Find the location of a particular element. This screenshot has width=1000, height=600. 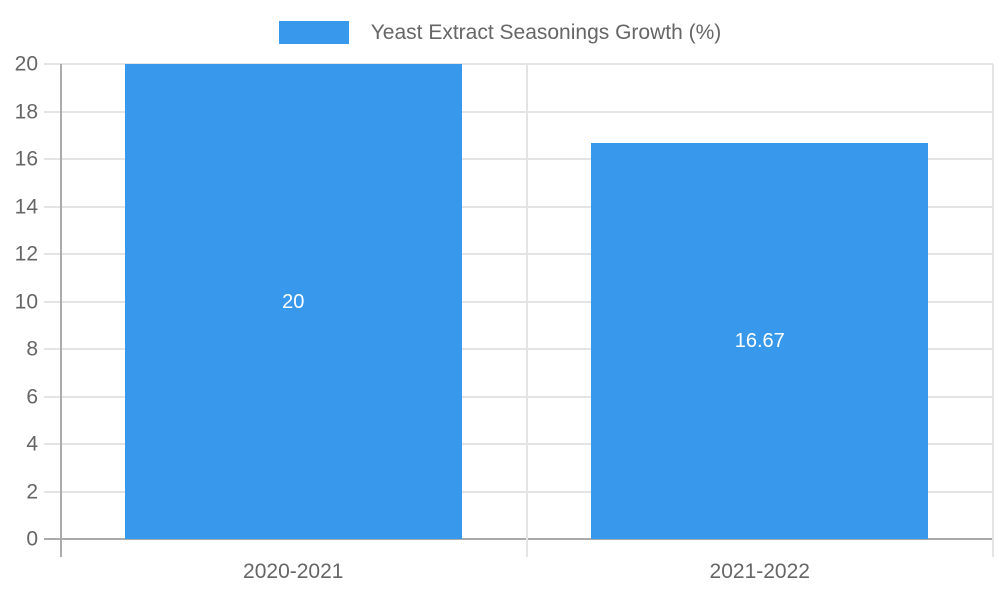

bar-value-label: 16.67 is located at coordinates (759, 341).